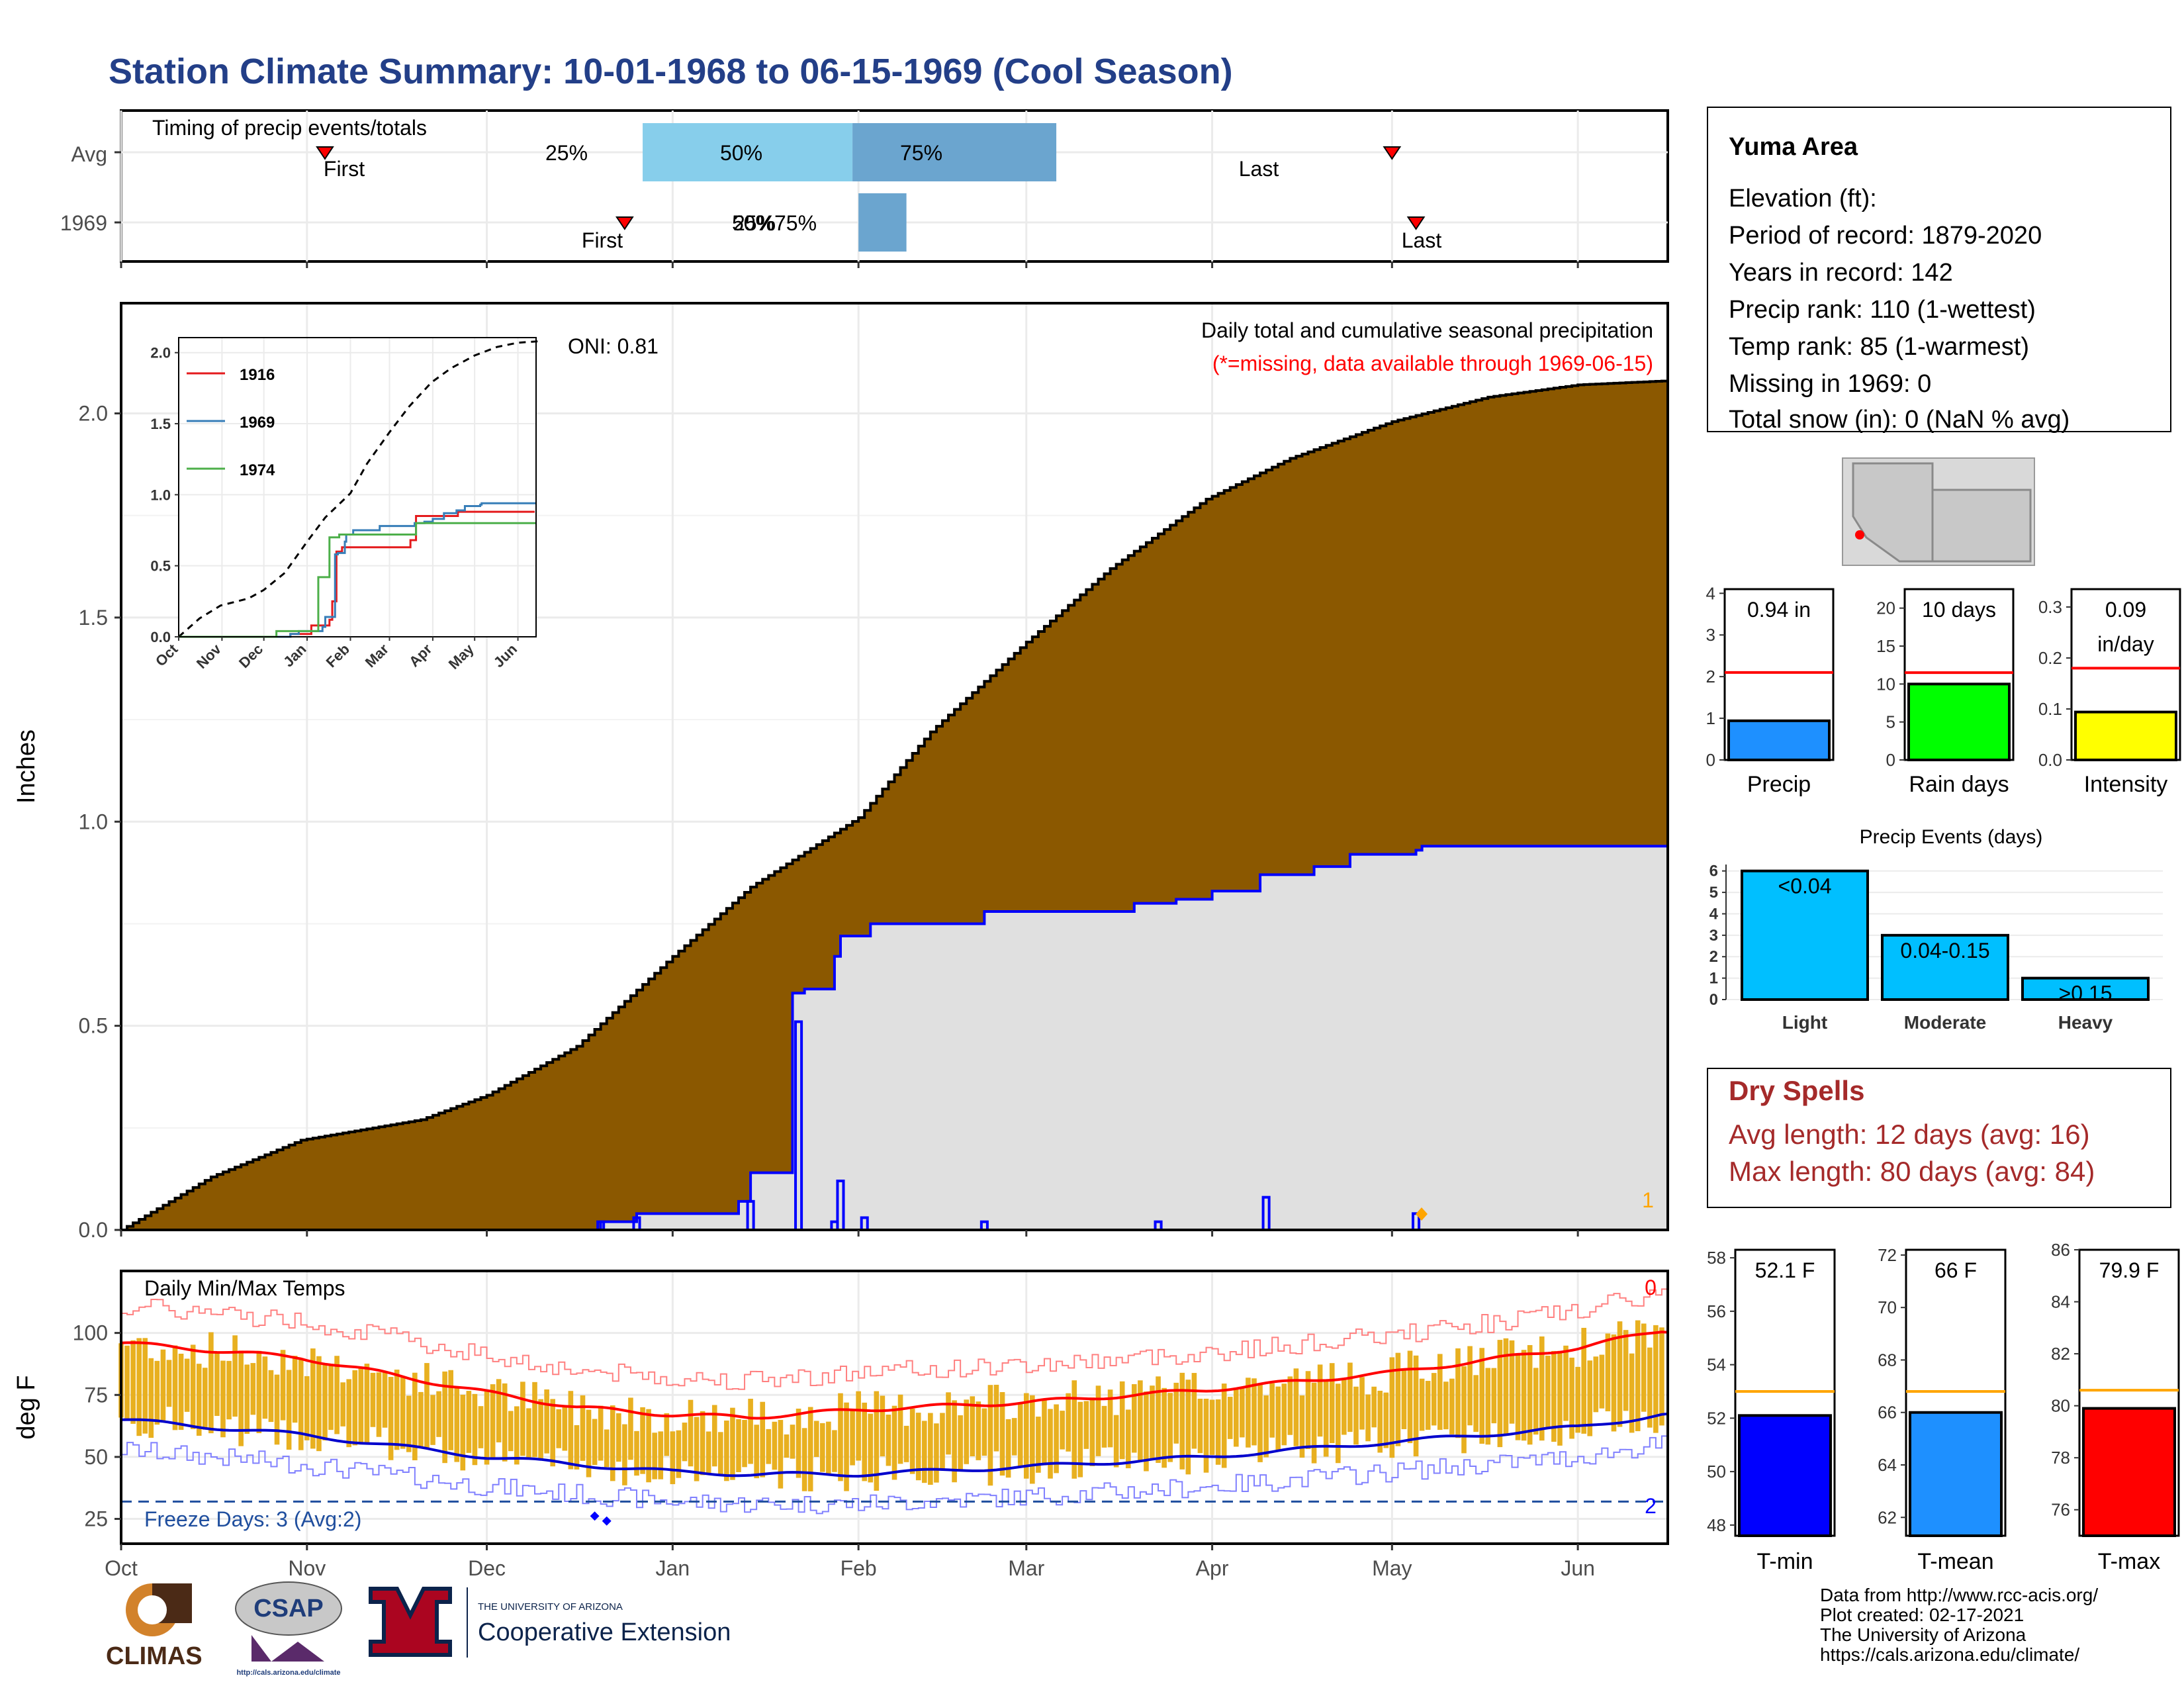 Image resolution: width=2184 pixels, height=1688 pixels. I want to click on precip-count-marker: 1, so click(1648, 1200).